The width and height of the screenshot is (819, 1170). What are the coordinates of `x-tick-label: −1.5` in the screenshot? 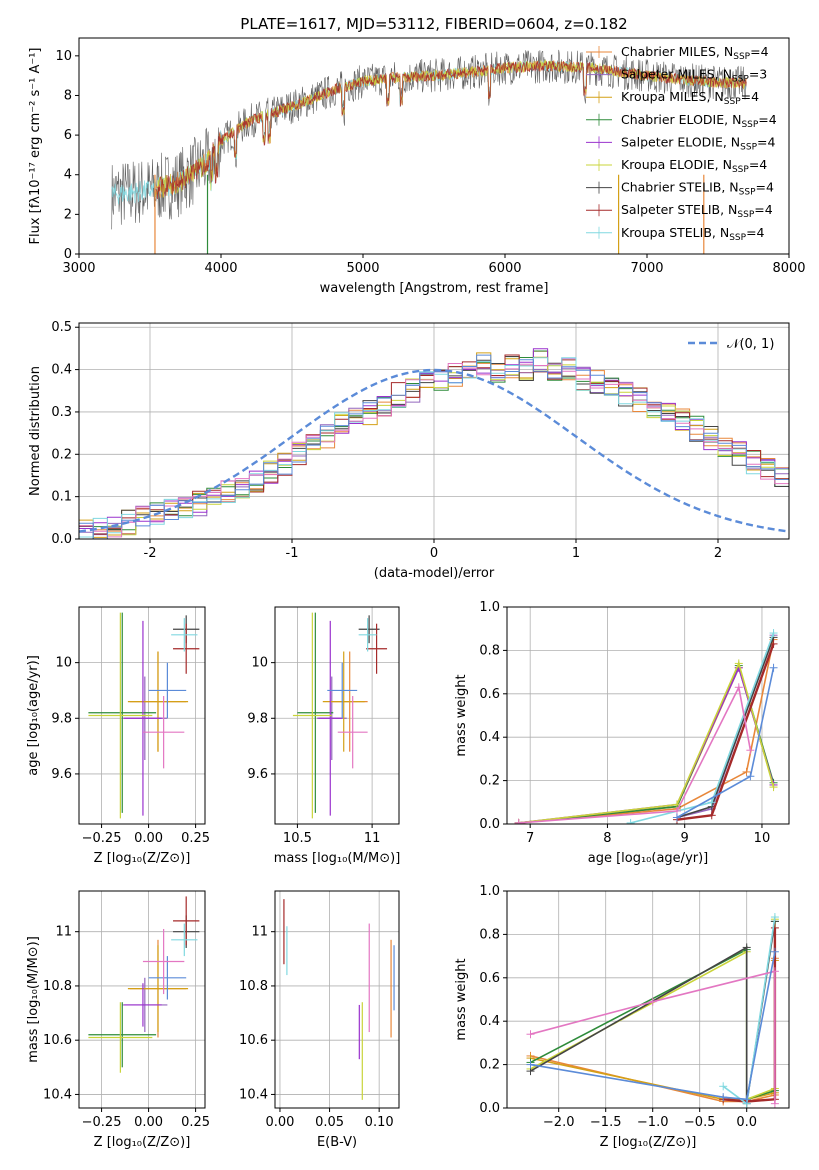 It's located at (606, 1122).